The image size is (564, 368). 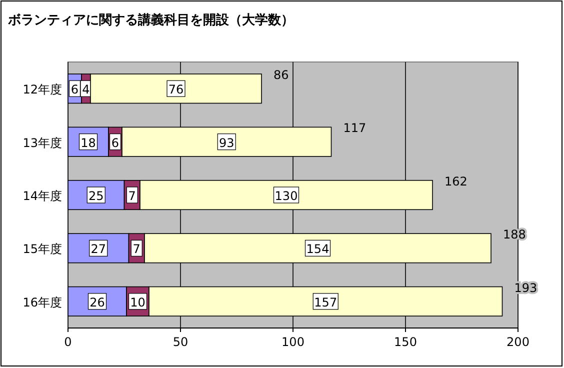 I want to click on data-label: 27, so click(x=98, y=249).